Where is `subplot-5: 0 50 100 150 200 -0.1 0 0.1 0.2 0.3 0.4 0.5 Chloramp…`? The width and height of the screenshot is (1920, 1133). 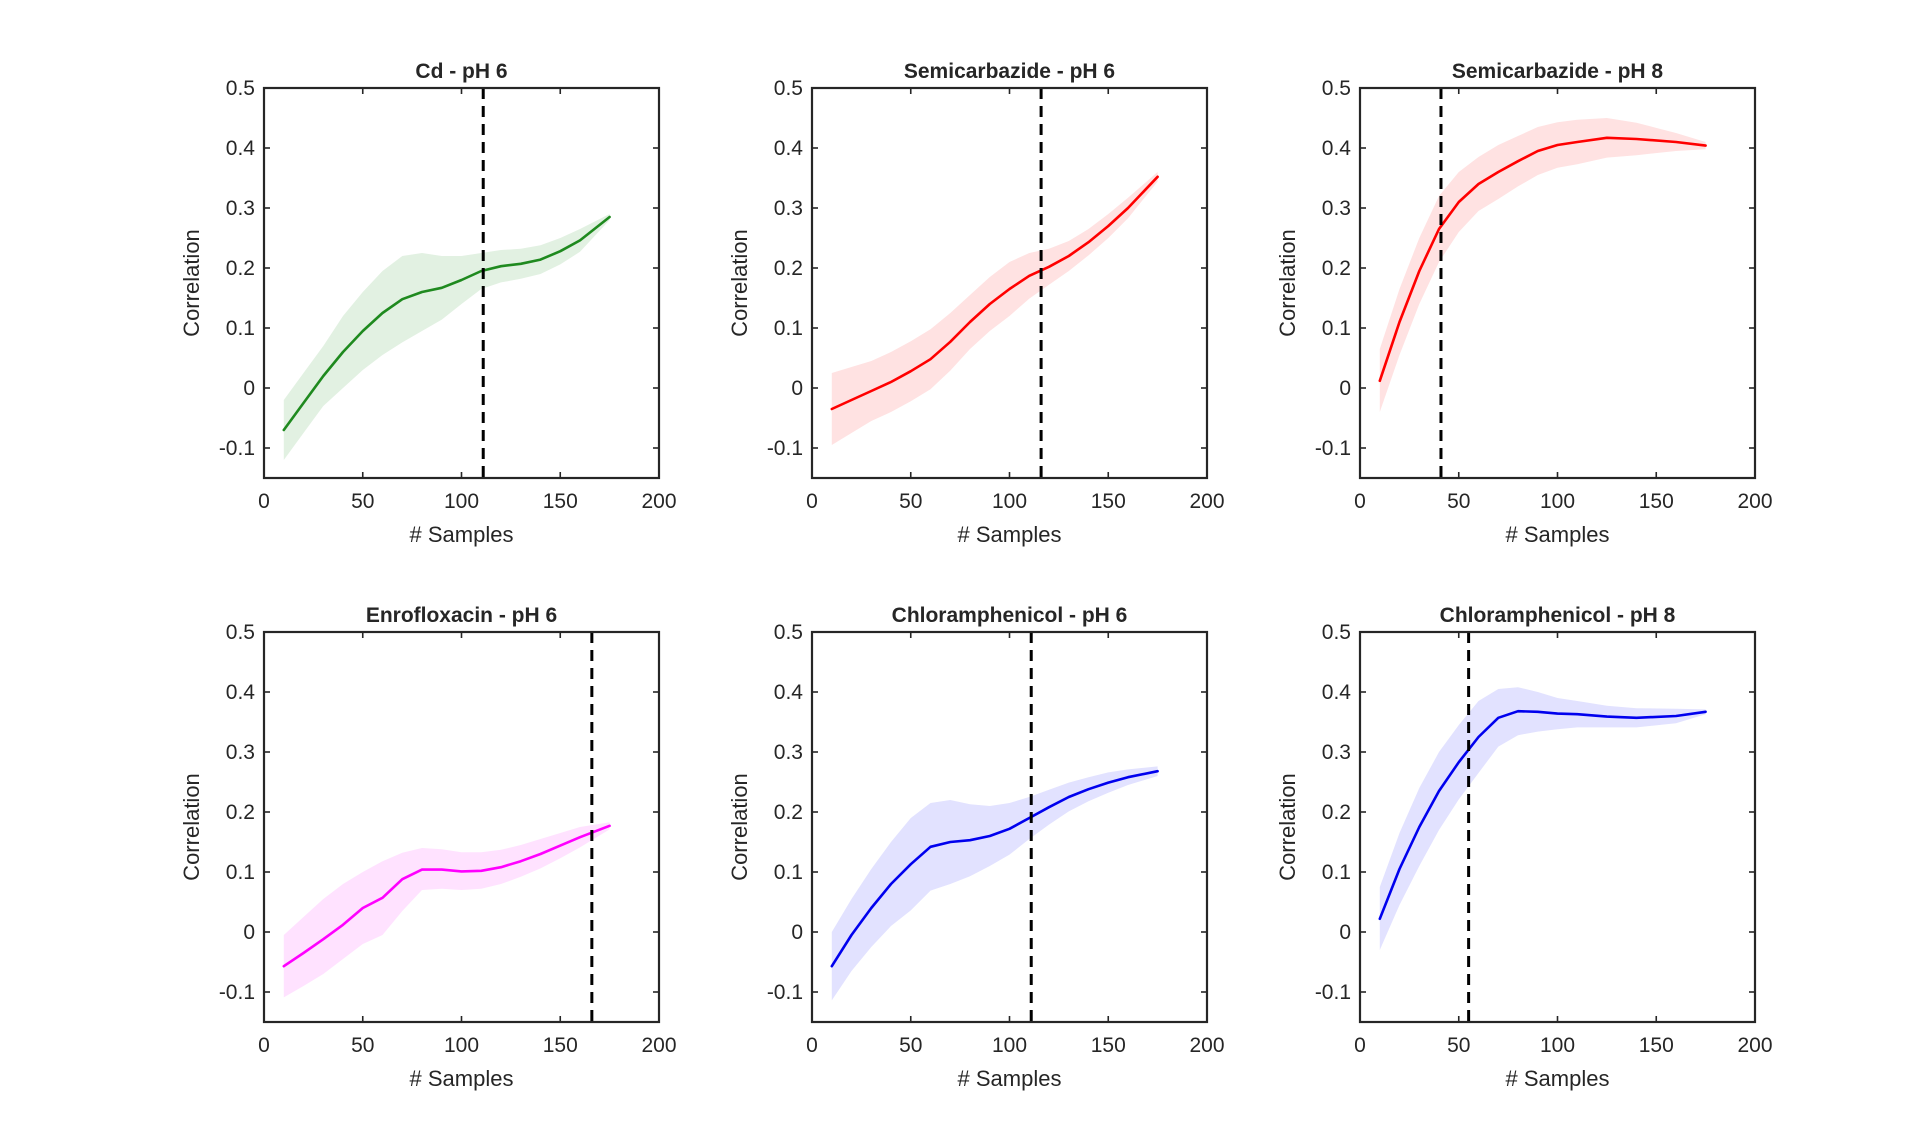 subplot-5: 0 50 100 150 200 -0.1 0 0.1 0.2 0.3 0.4 0.5 Chloramp… is located at coordinates (976, 847).